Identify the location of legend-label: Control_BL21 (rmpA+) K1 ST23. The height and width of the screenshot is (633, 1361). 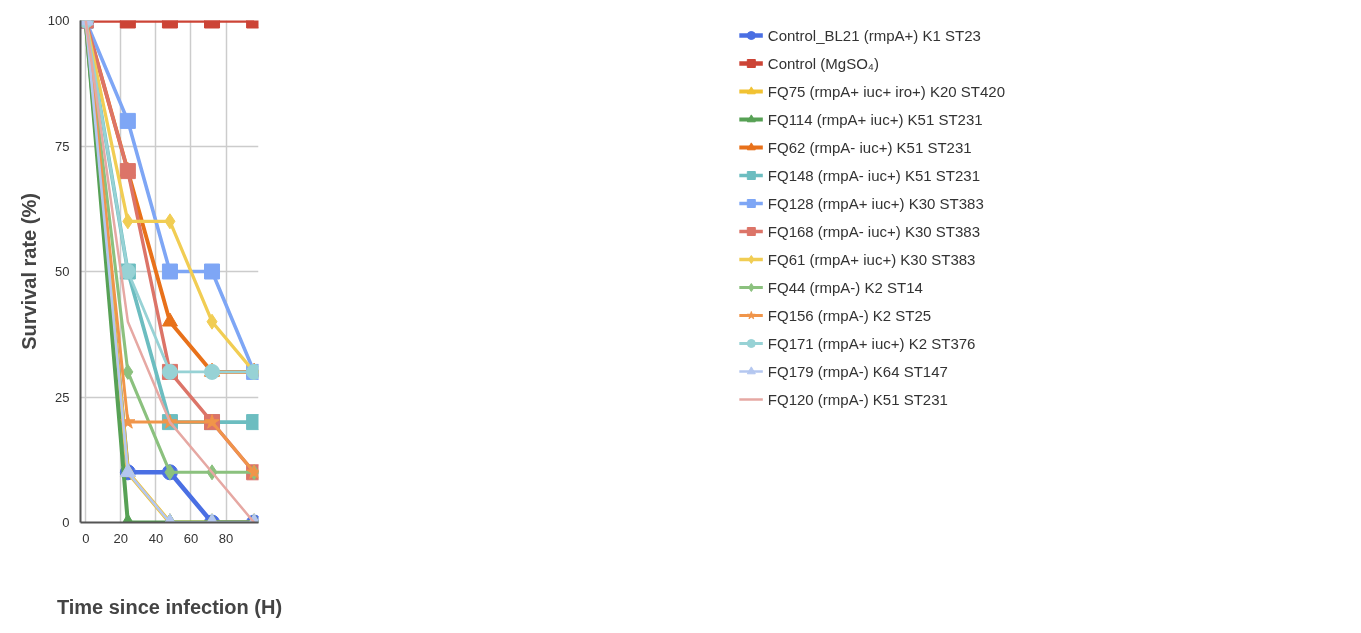
(874, 35).